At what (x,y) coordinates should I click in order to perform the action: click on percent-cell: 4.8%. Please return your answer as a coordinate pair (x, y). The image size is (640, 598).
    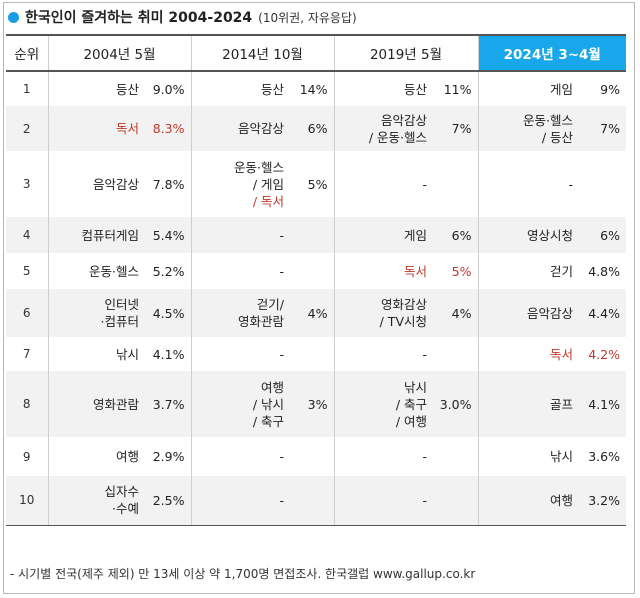
    Looking at the image, I should click on (604, 271).